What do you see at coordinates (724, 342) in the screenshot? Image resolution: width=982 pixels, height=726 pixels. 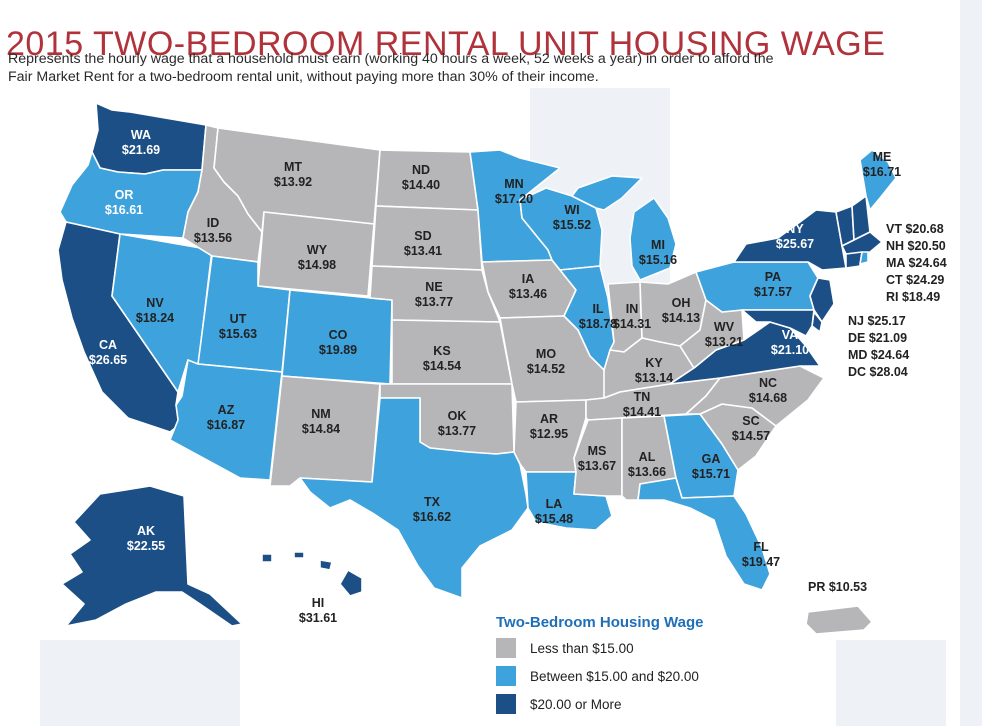 I see `label-WV-value: $13.21` at bounding box center [724, 342].